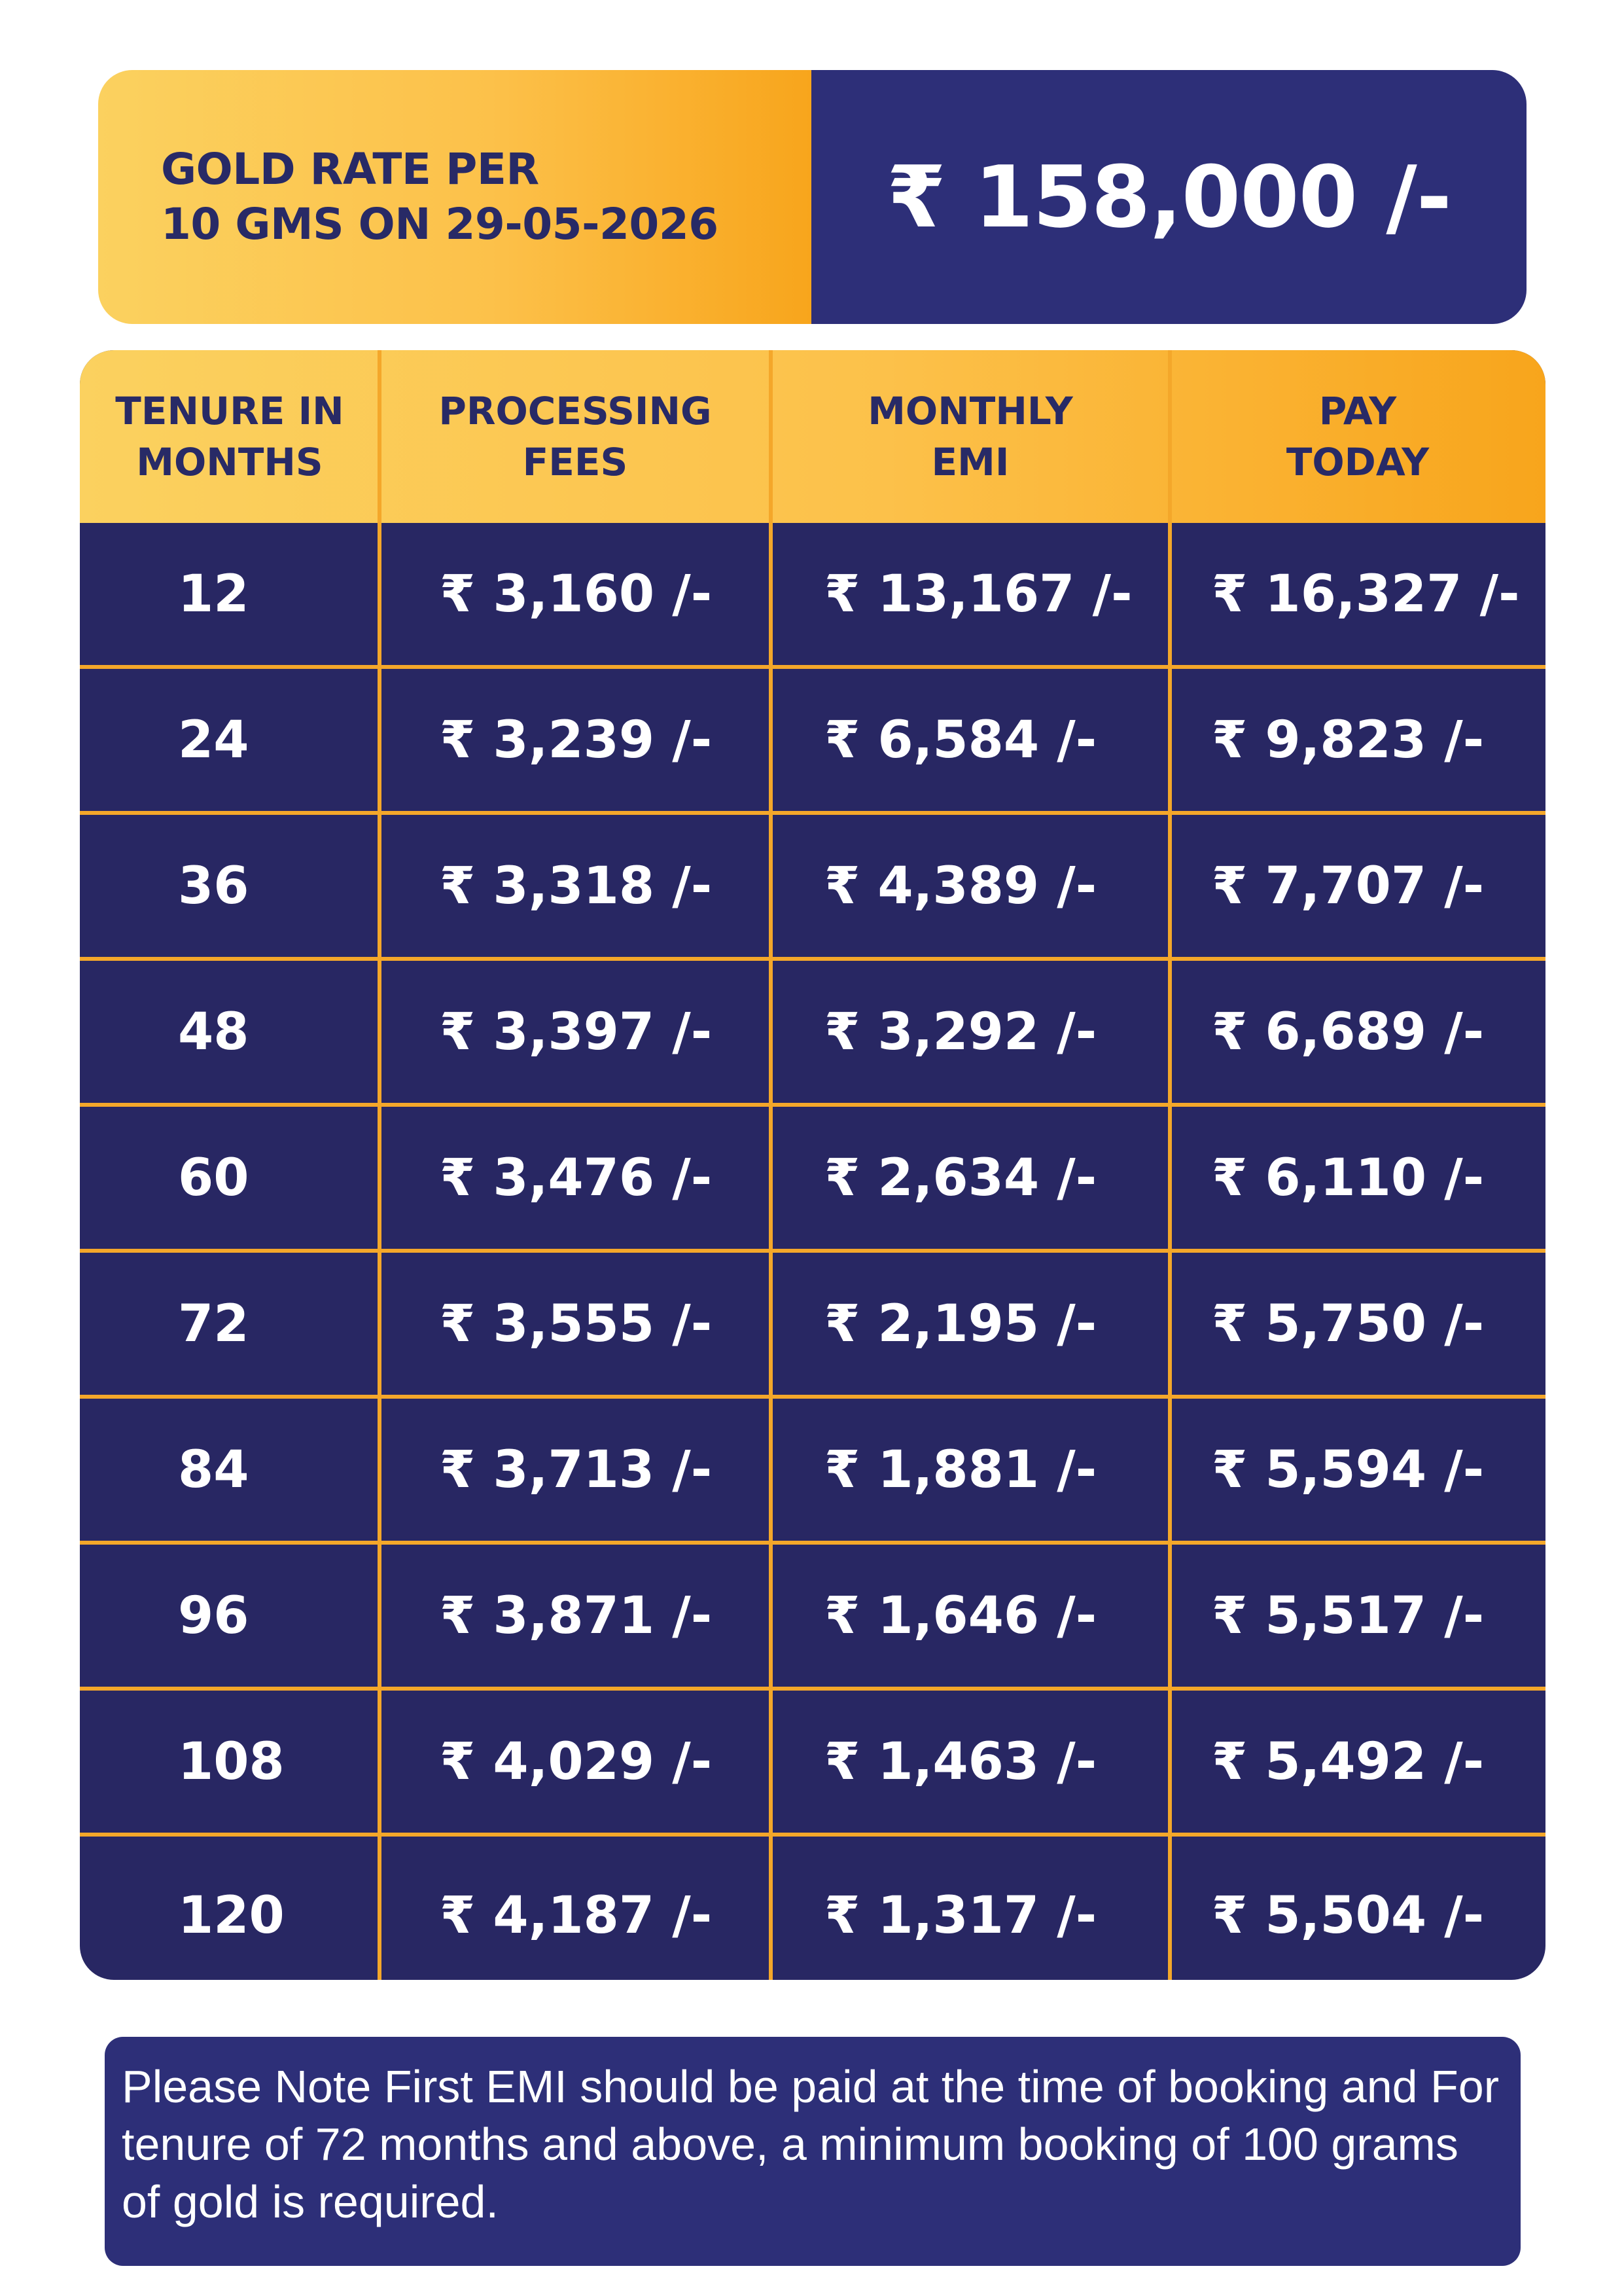 This screenshot has height=2296, width=1624. I want to click on cell-pay-today: ₹ 6,689 /-, so click(1348, 1032).